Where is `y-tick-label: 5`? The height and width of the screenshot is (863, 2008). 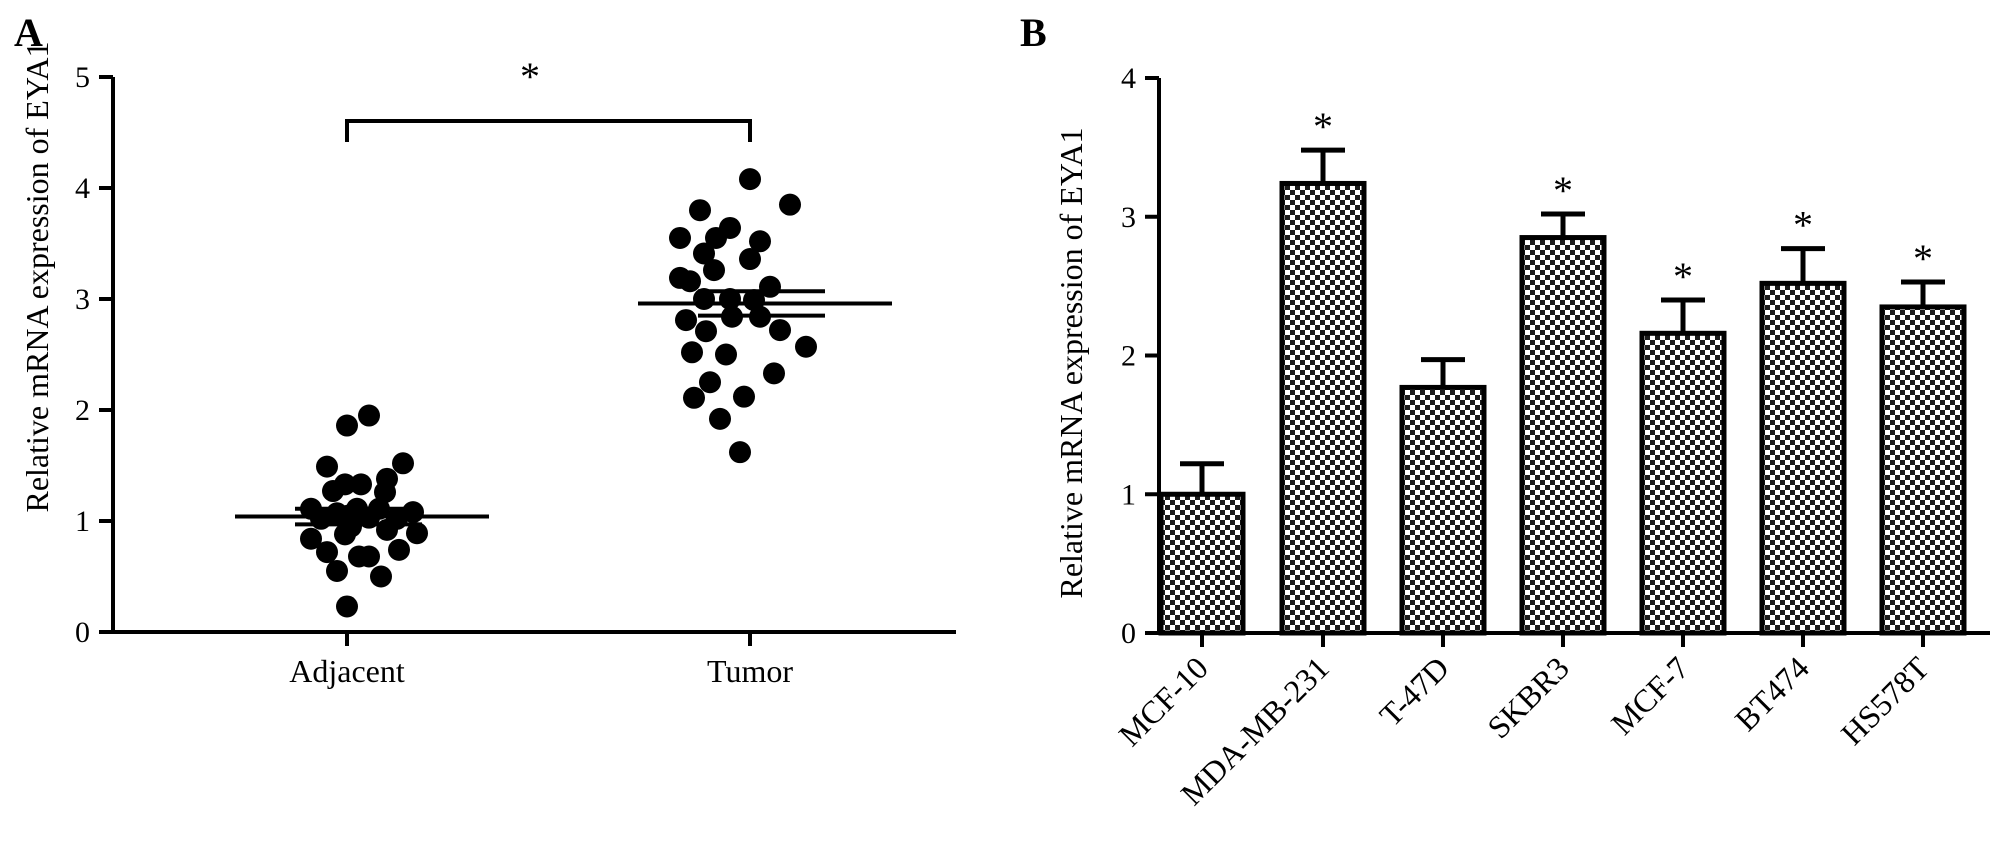 y-tick-label: 5 is located at coordinates (82, 77).